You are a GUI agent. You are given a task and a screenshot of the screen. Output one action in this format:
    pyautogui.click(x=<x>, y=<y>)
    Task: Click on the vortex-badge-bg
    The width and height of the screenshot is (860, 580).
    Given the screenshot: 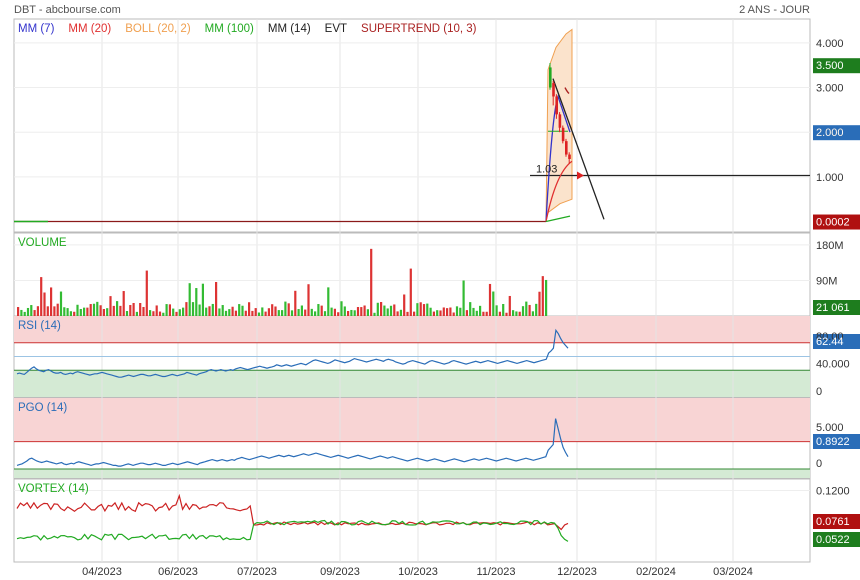 What is the action you would take?
    pyautogui.click(x=836, y=539)
    